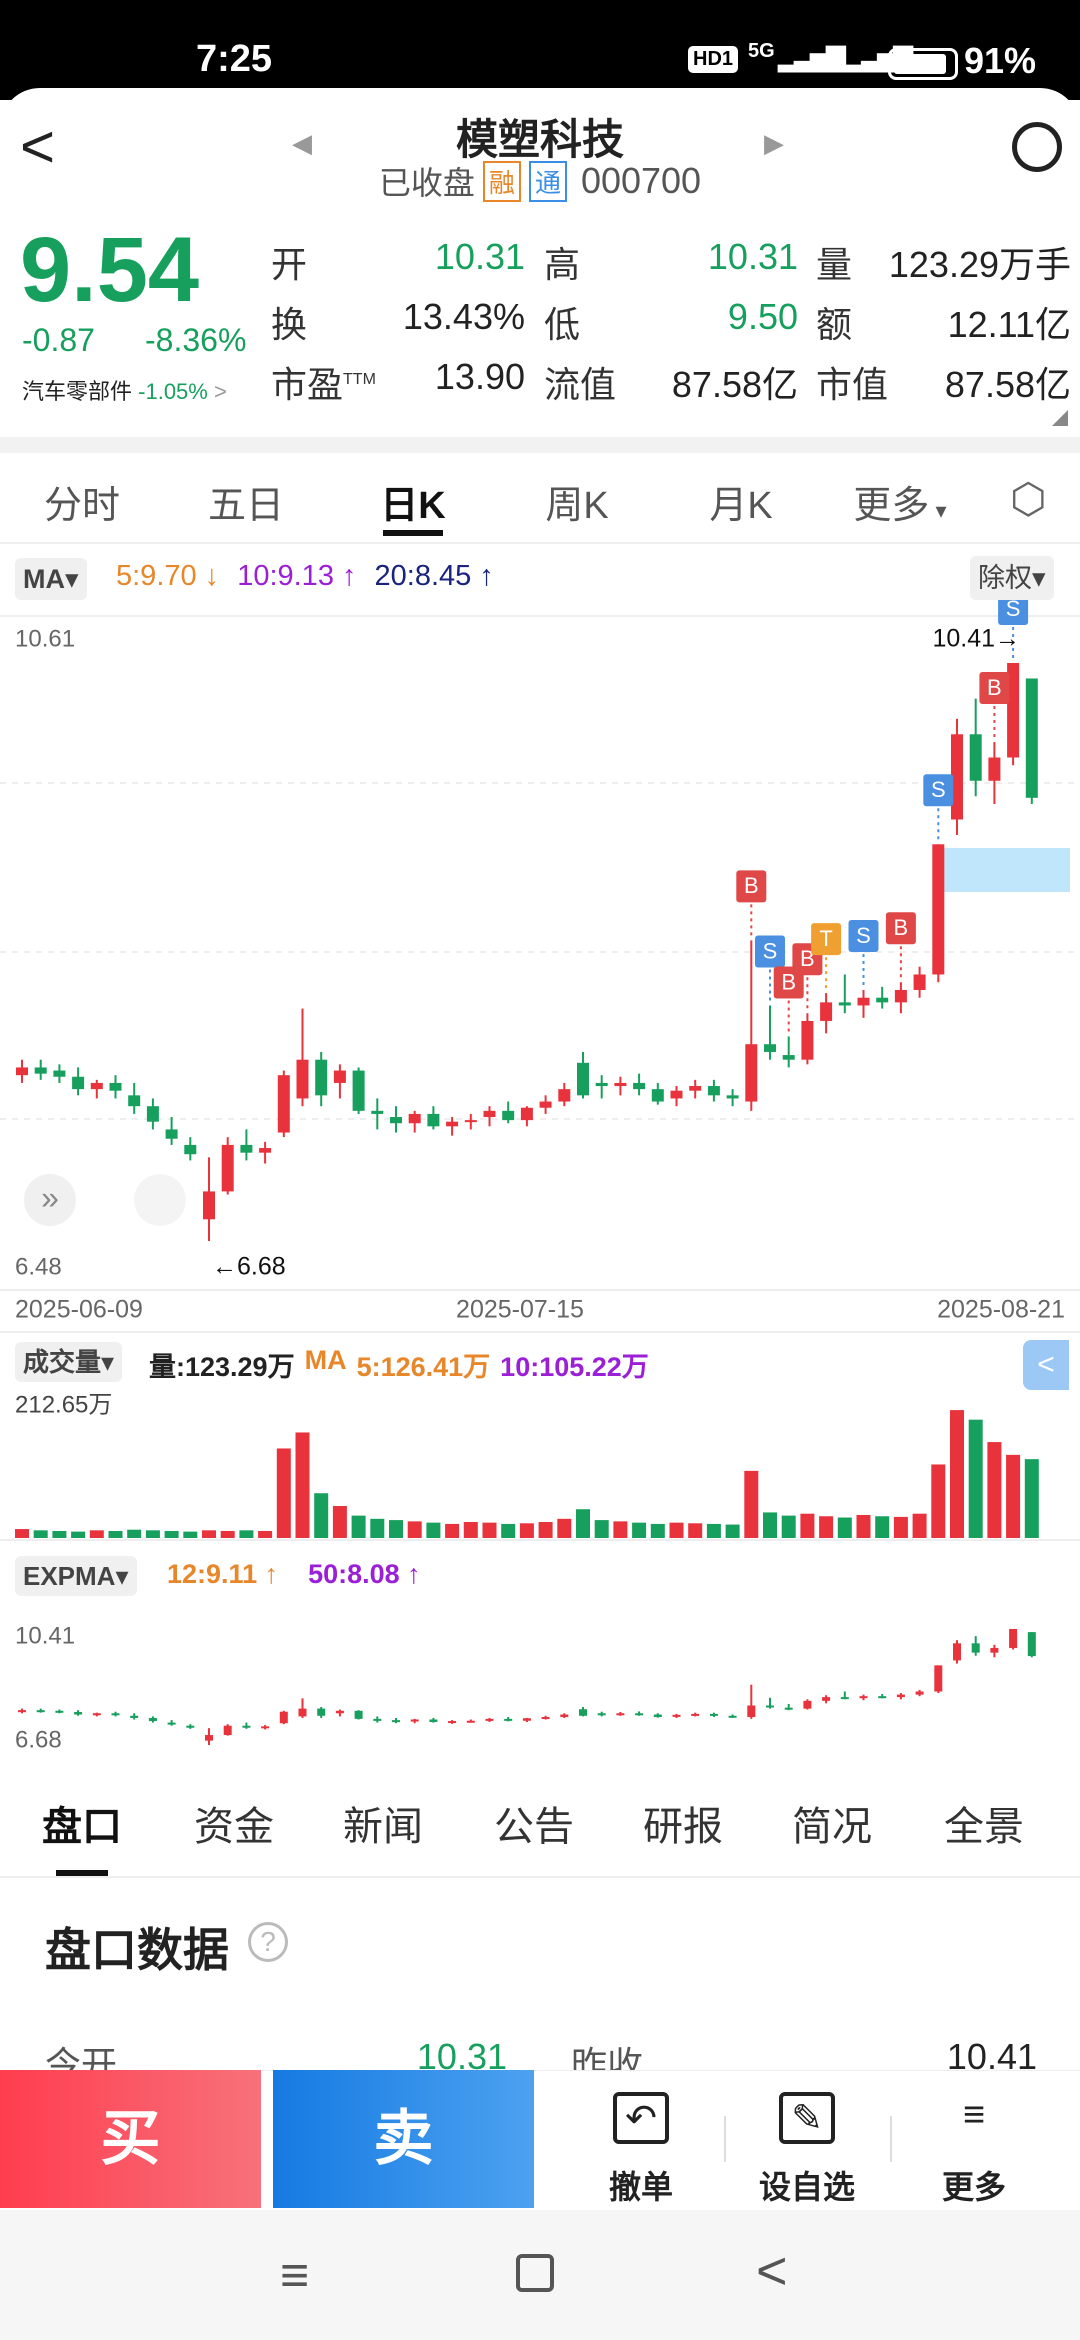 The width and height of the screenshot is (1080, 2340). I want to click on section-tab: 简况, so click(832, 1827).